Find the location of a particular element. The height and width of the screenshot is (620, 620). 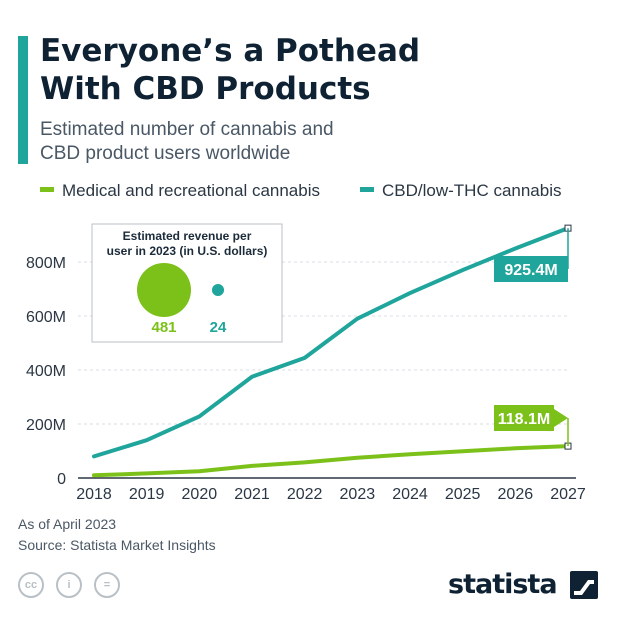

legend-item-medical: Medical and recreational cannabis is located at coordinates (180, 191).